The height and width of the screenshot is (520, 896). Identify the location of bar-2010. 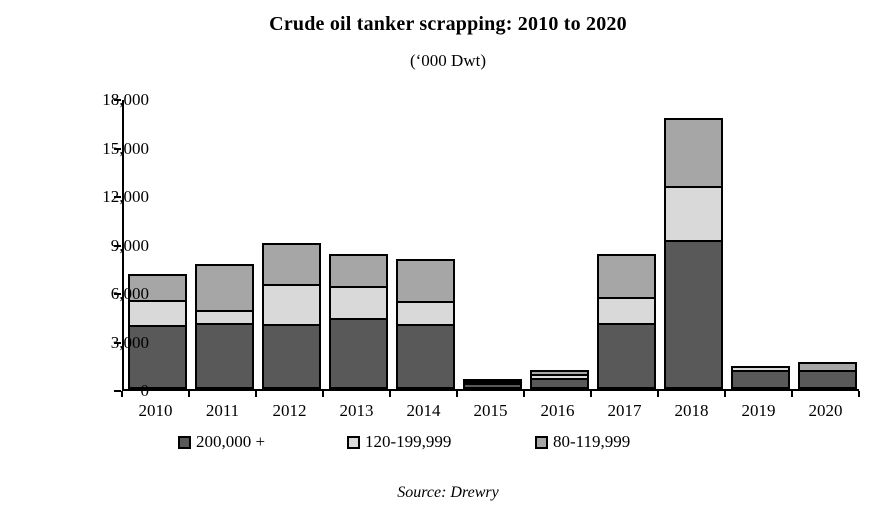
(157, 331).